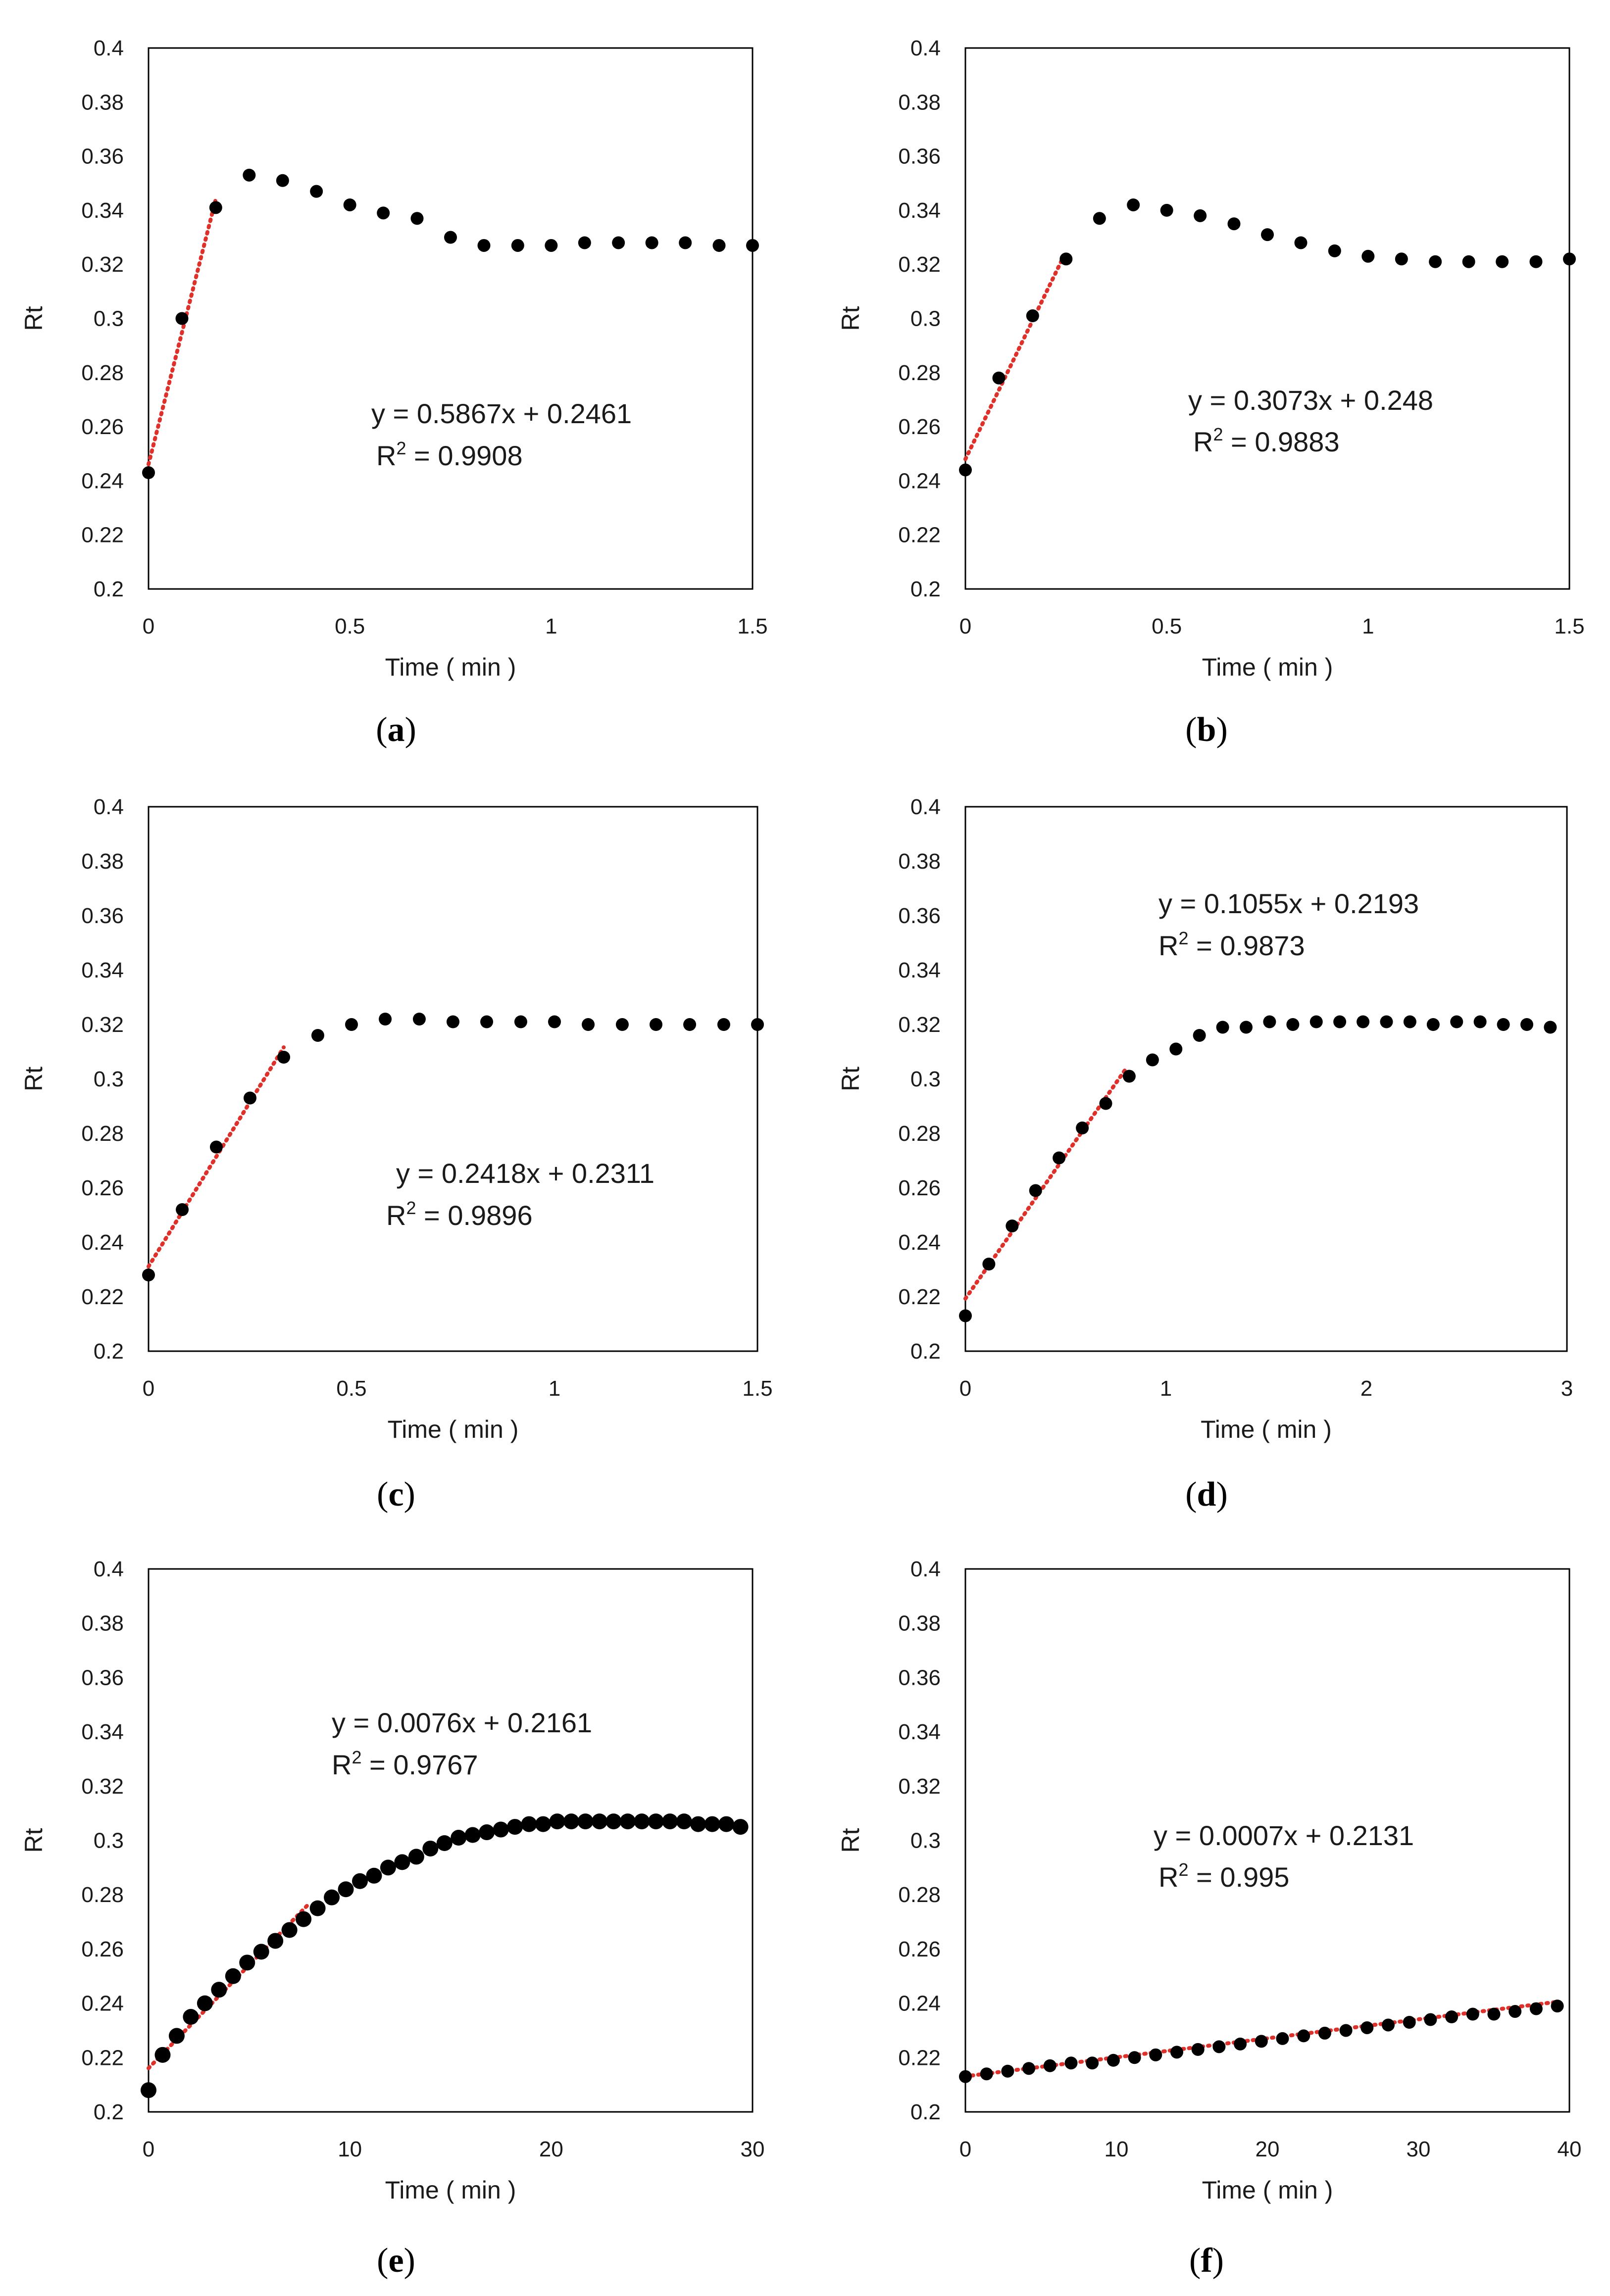 The height and width of the screenshot is (2296, 1610). Describe the element at coordinates (919, 1242) in the screenshot. I see `y-tick-label: 0.24` at that location.